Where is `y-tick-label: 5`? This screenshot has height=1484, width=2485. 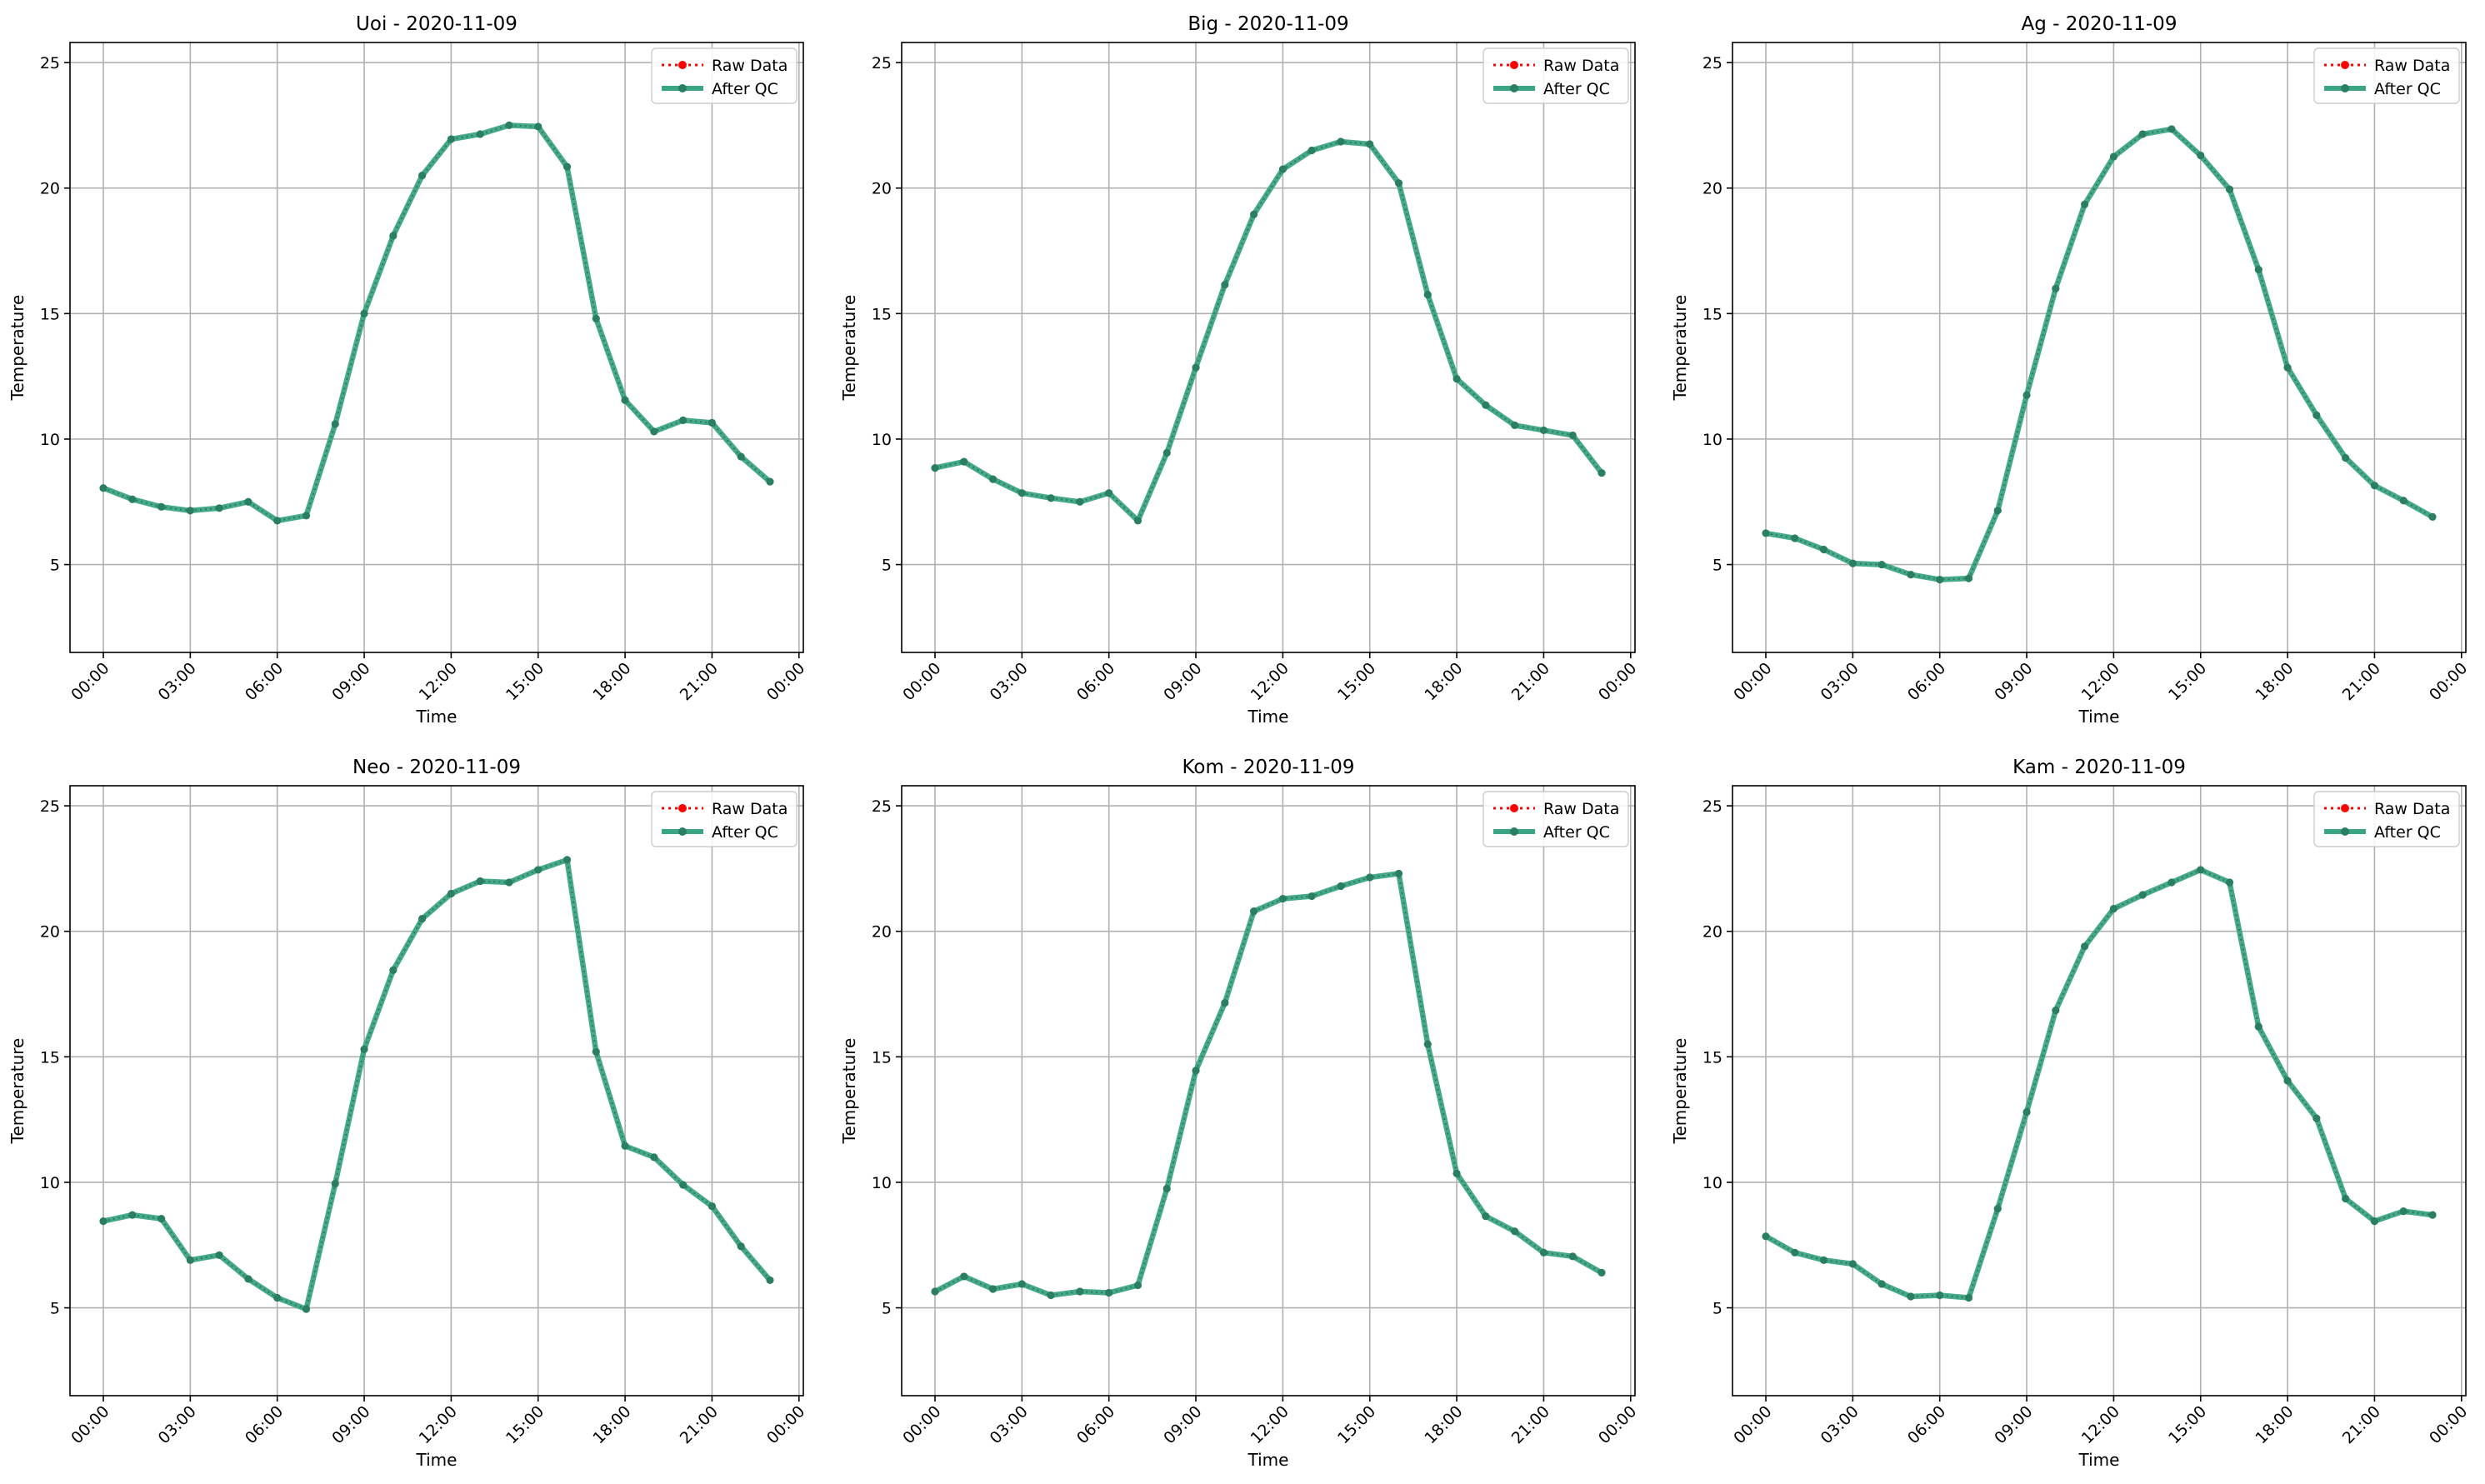 y-tick-label: 5 is located at coordinates (887, 1309).